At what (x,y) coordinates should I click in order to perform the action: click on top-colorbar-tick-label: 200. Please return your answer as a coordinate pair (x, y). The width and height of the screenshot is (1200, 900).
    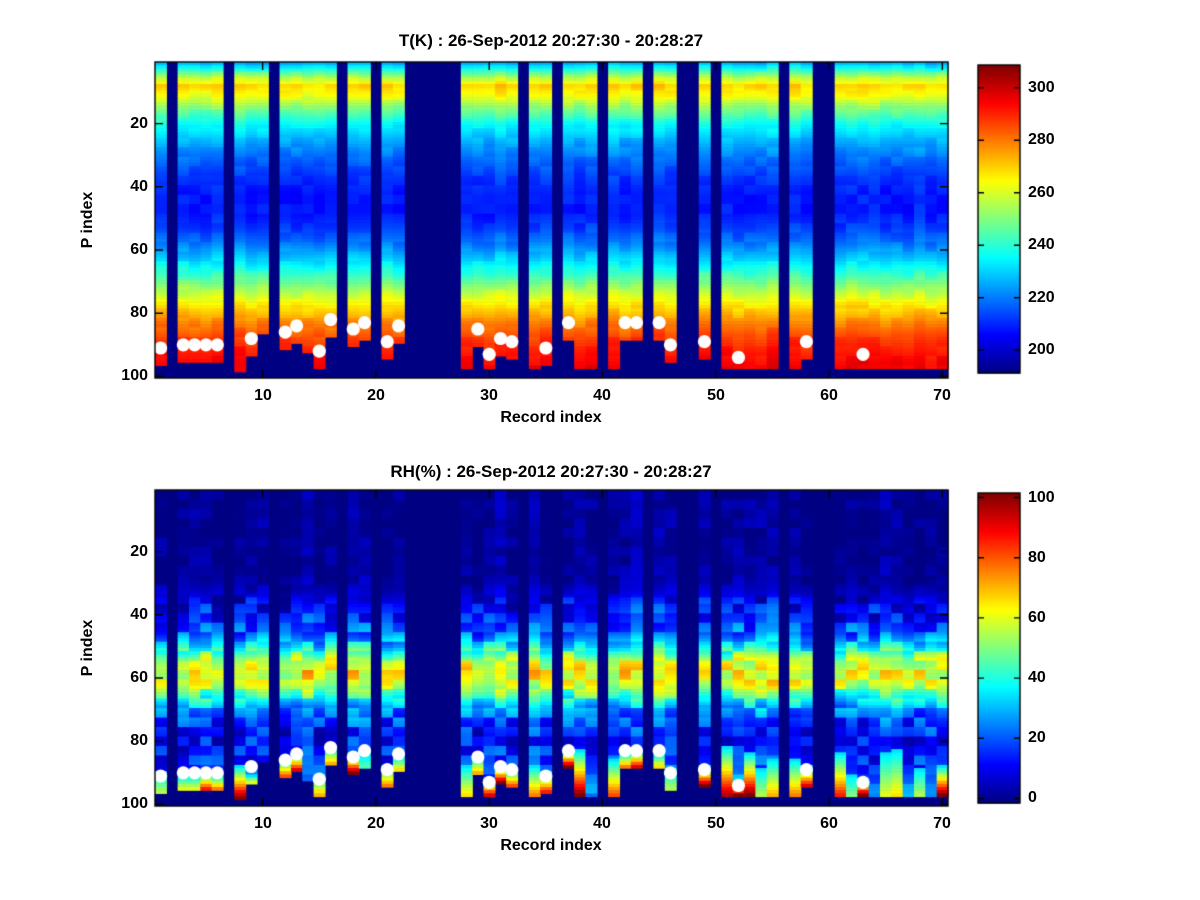
    Looking at the image, I should click on (1041, 349).